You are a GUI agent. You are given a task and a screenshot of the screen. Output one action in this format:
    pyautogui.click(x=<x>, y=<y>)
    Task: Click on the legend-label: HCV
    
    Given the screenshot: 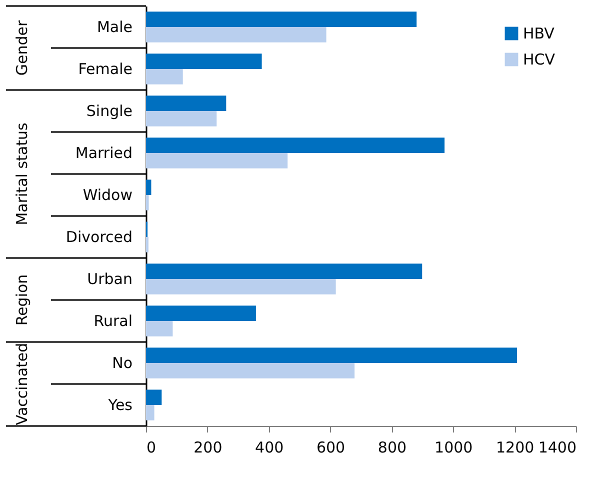 What is the action you would take?
    pyautogui.click(x=539, y=59)
    